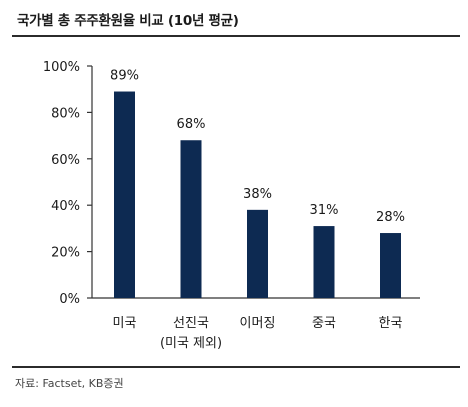 This screenshot has width=468, height=407. What do you see at coordinates (65, 113) in the screenshot?
I see `y-tick-label: 80%` at bounding box center [65, 113].